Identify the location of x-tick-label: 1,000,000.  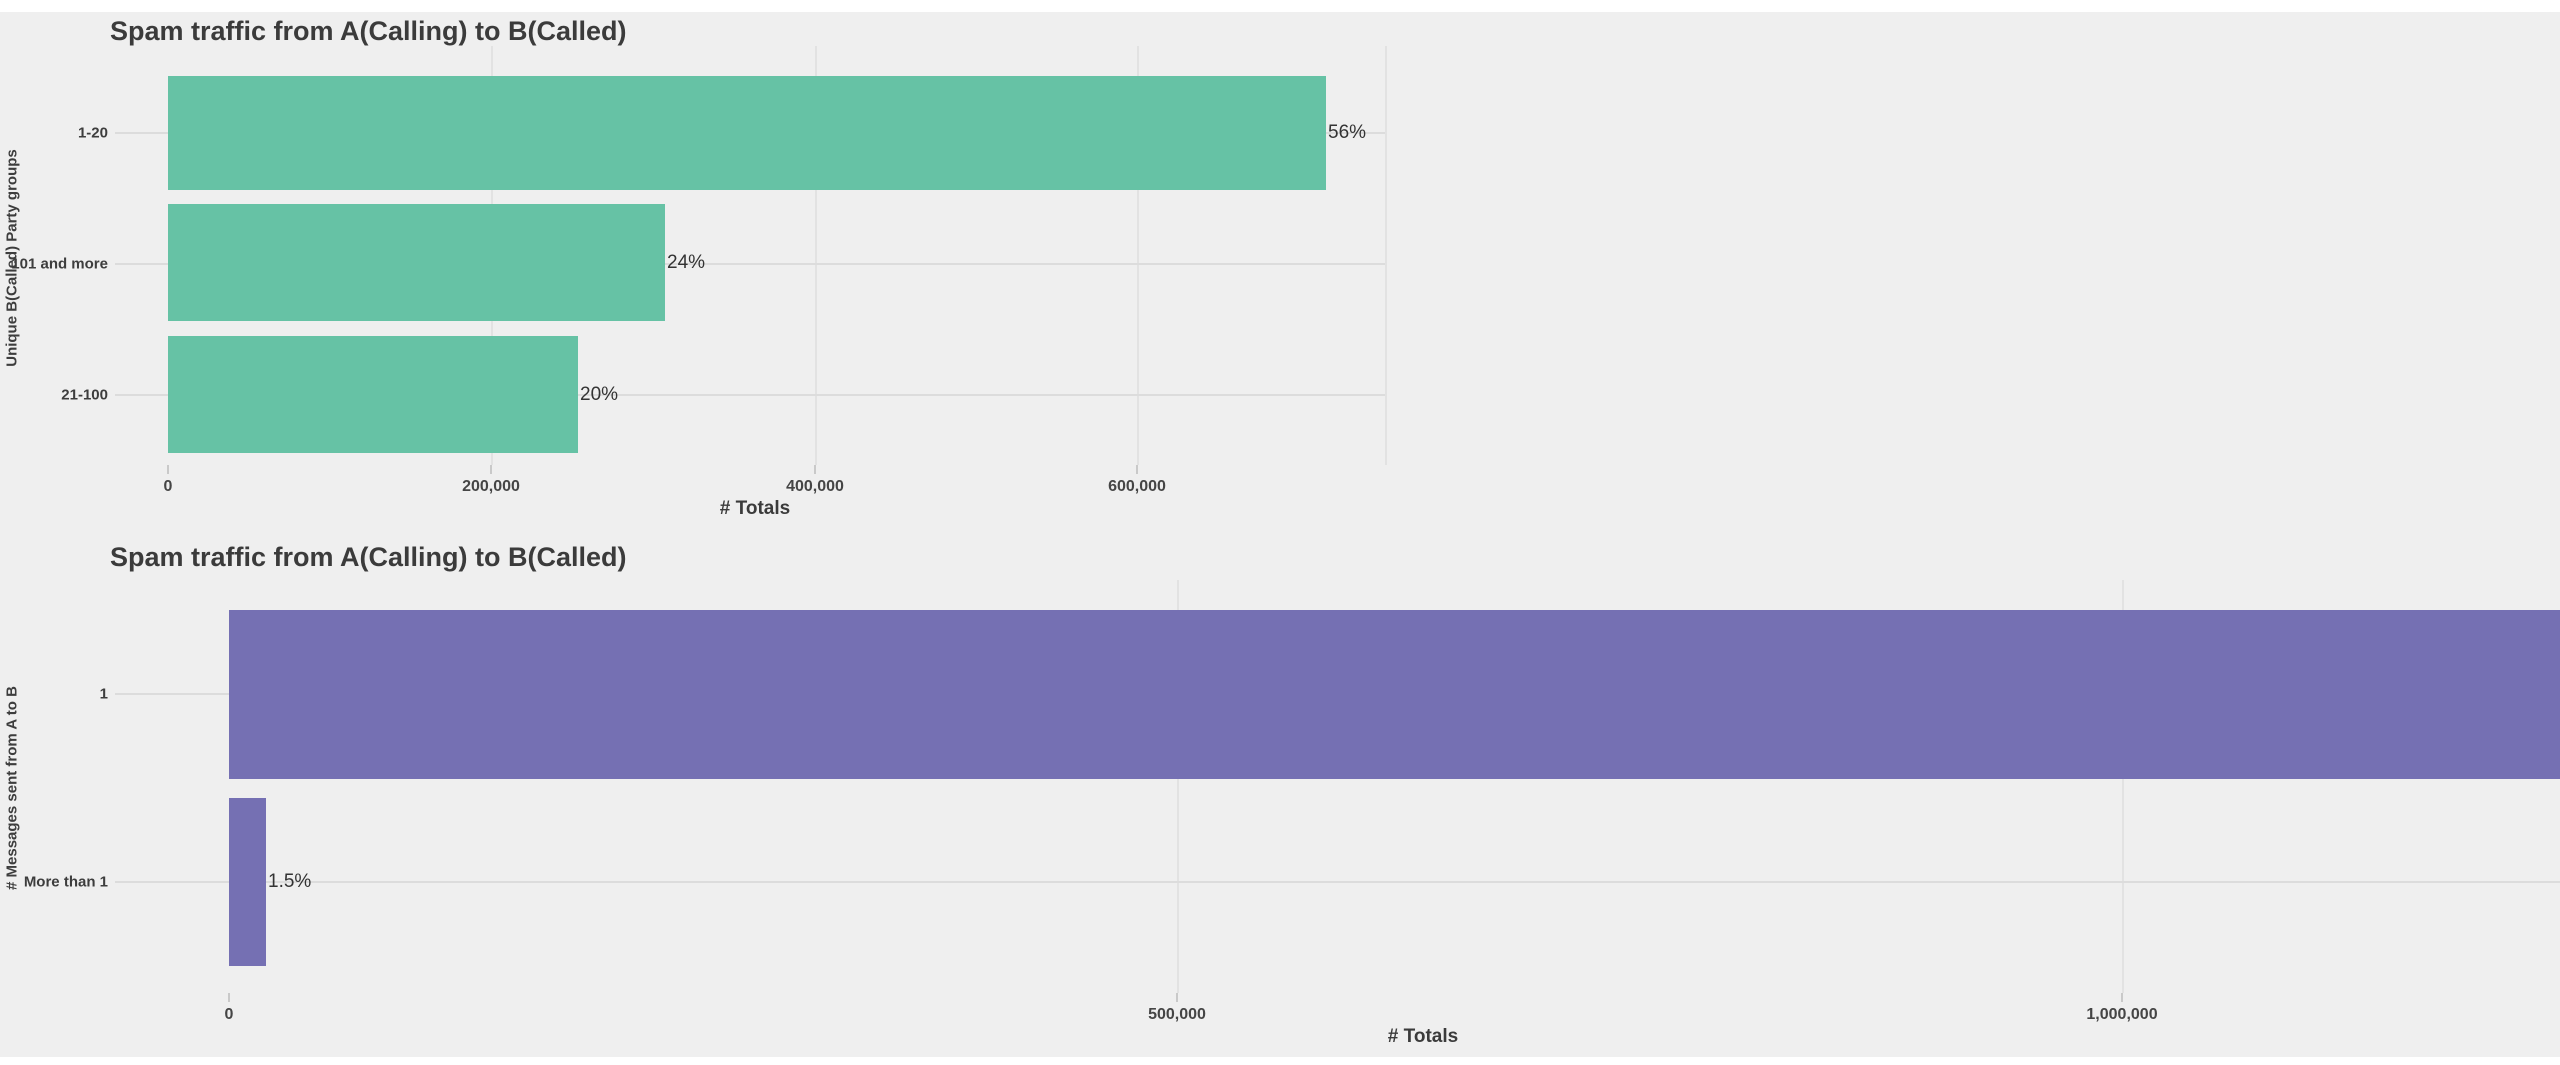
(2122, 1014).